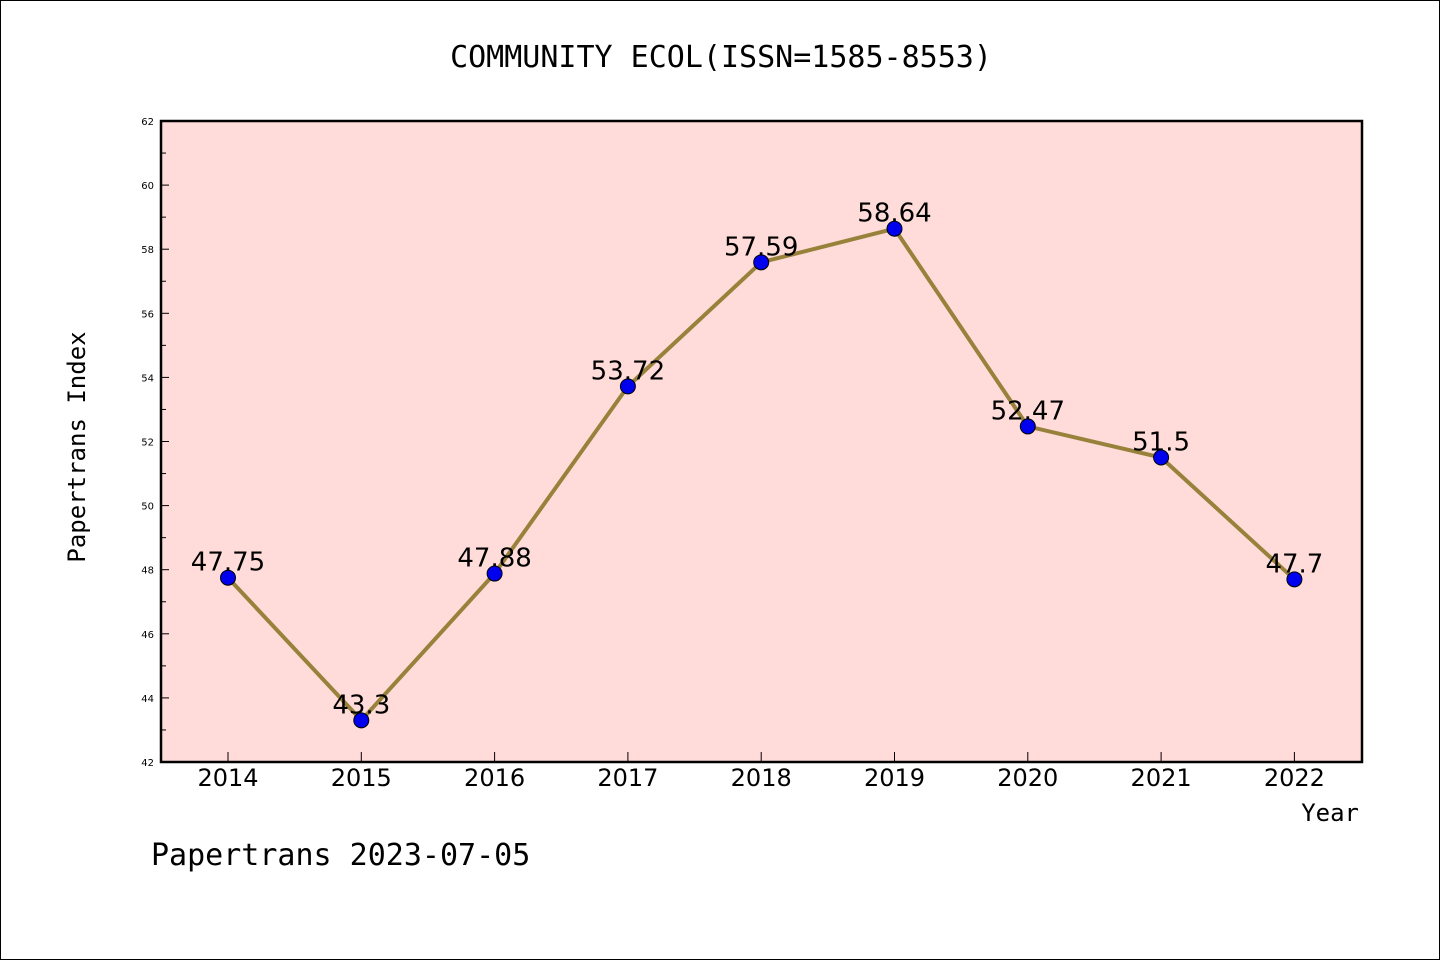 The width and height of the screenshot is (1440, 961). Describe the element at coordinates (894, 214) in the screenshot. I see `data-label: 58.64` at that location.